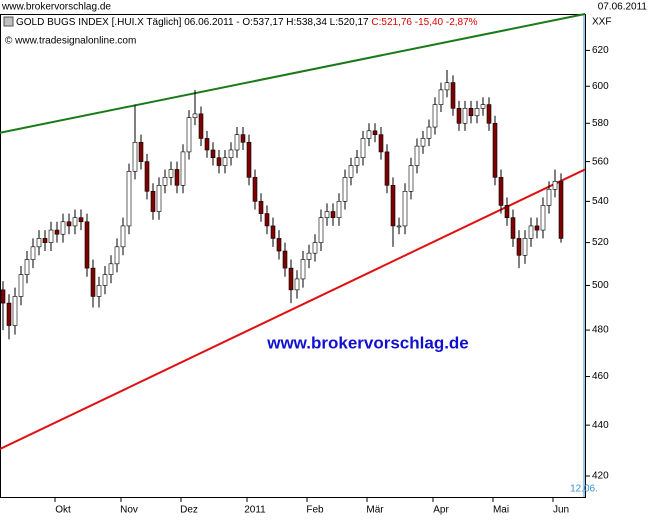 This screenshot has height=525, width=650. Describe the element at coordinates (600, 242) in the screenshot. I see `y-tick-label: 520` at that location.